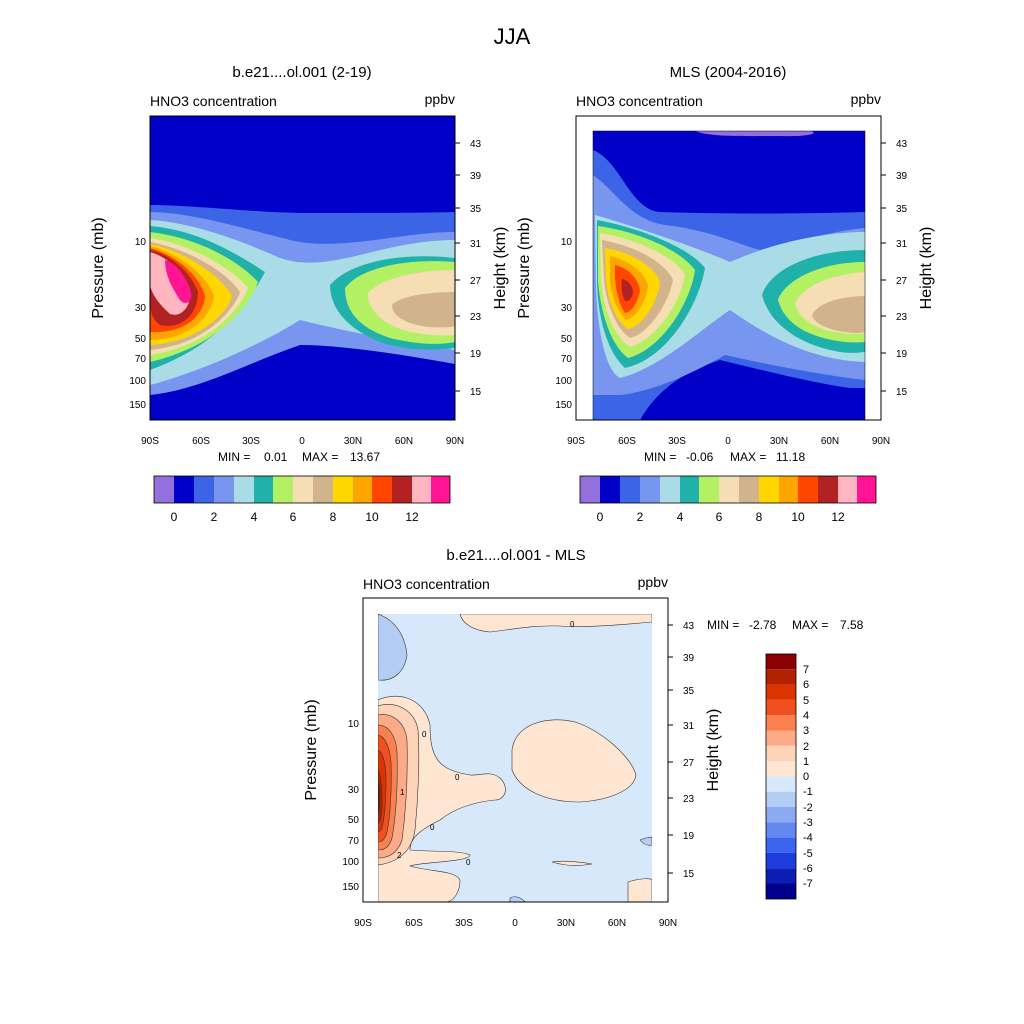 This screenshot has height=1024, width=1024. Describe the element at coordinates (902, 354) in the screenshot. I see `height-tick: 19` at that location.